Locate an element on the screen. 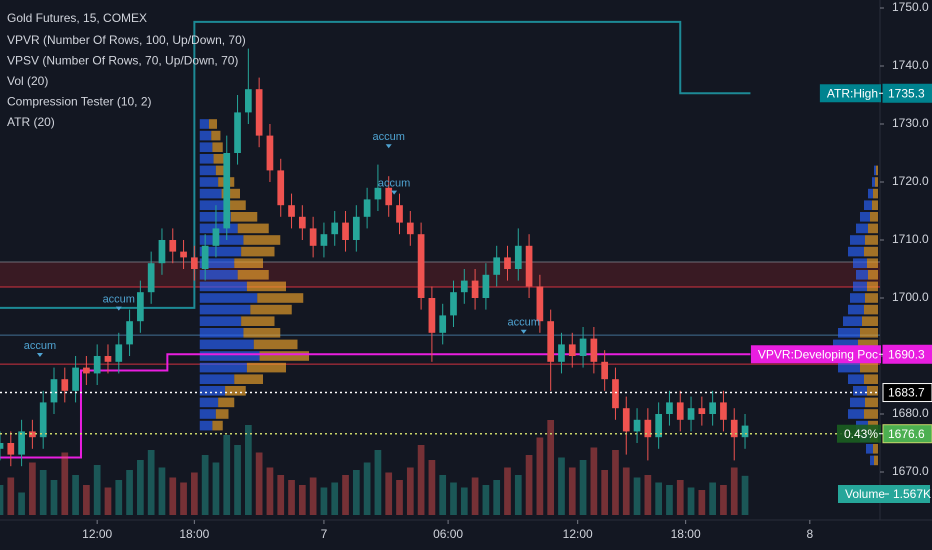 Image resolution: width=932 pixels, height=550 pixels. tag-value-box is located at coordinates (907, 393).